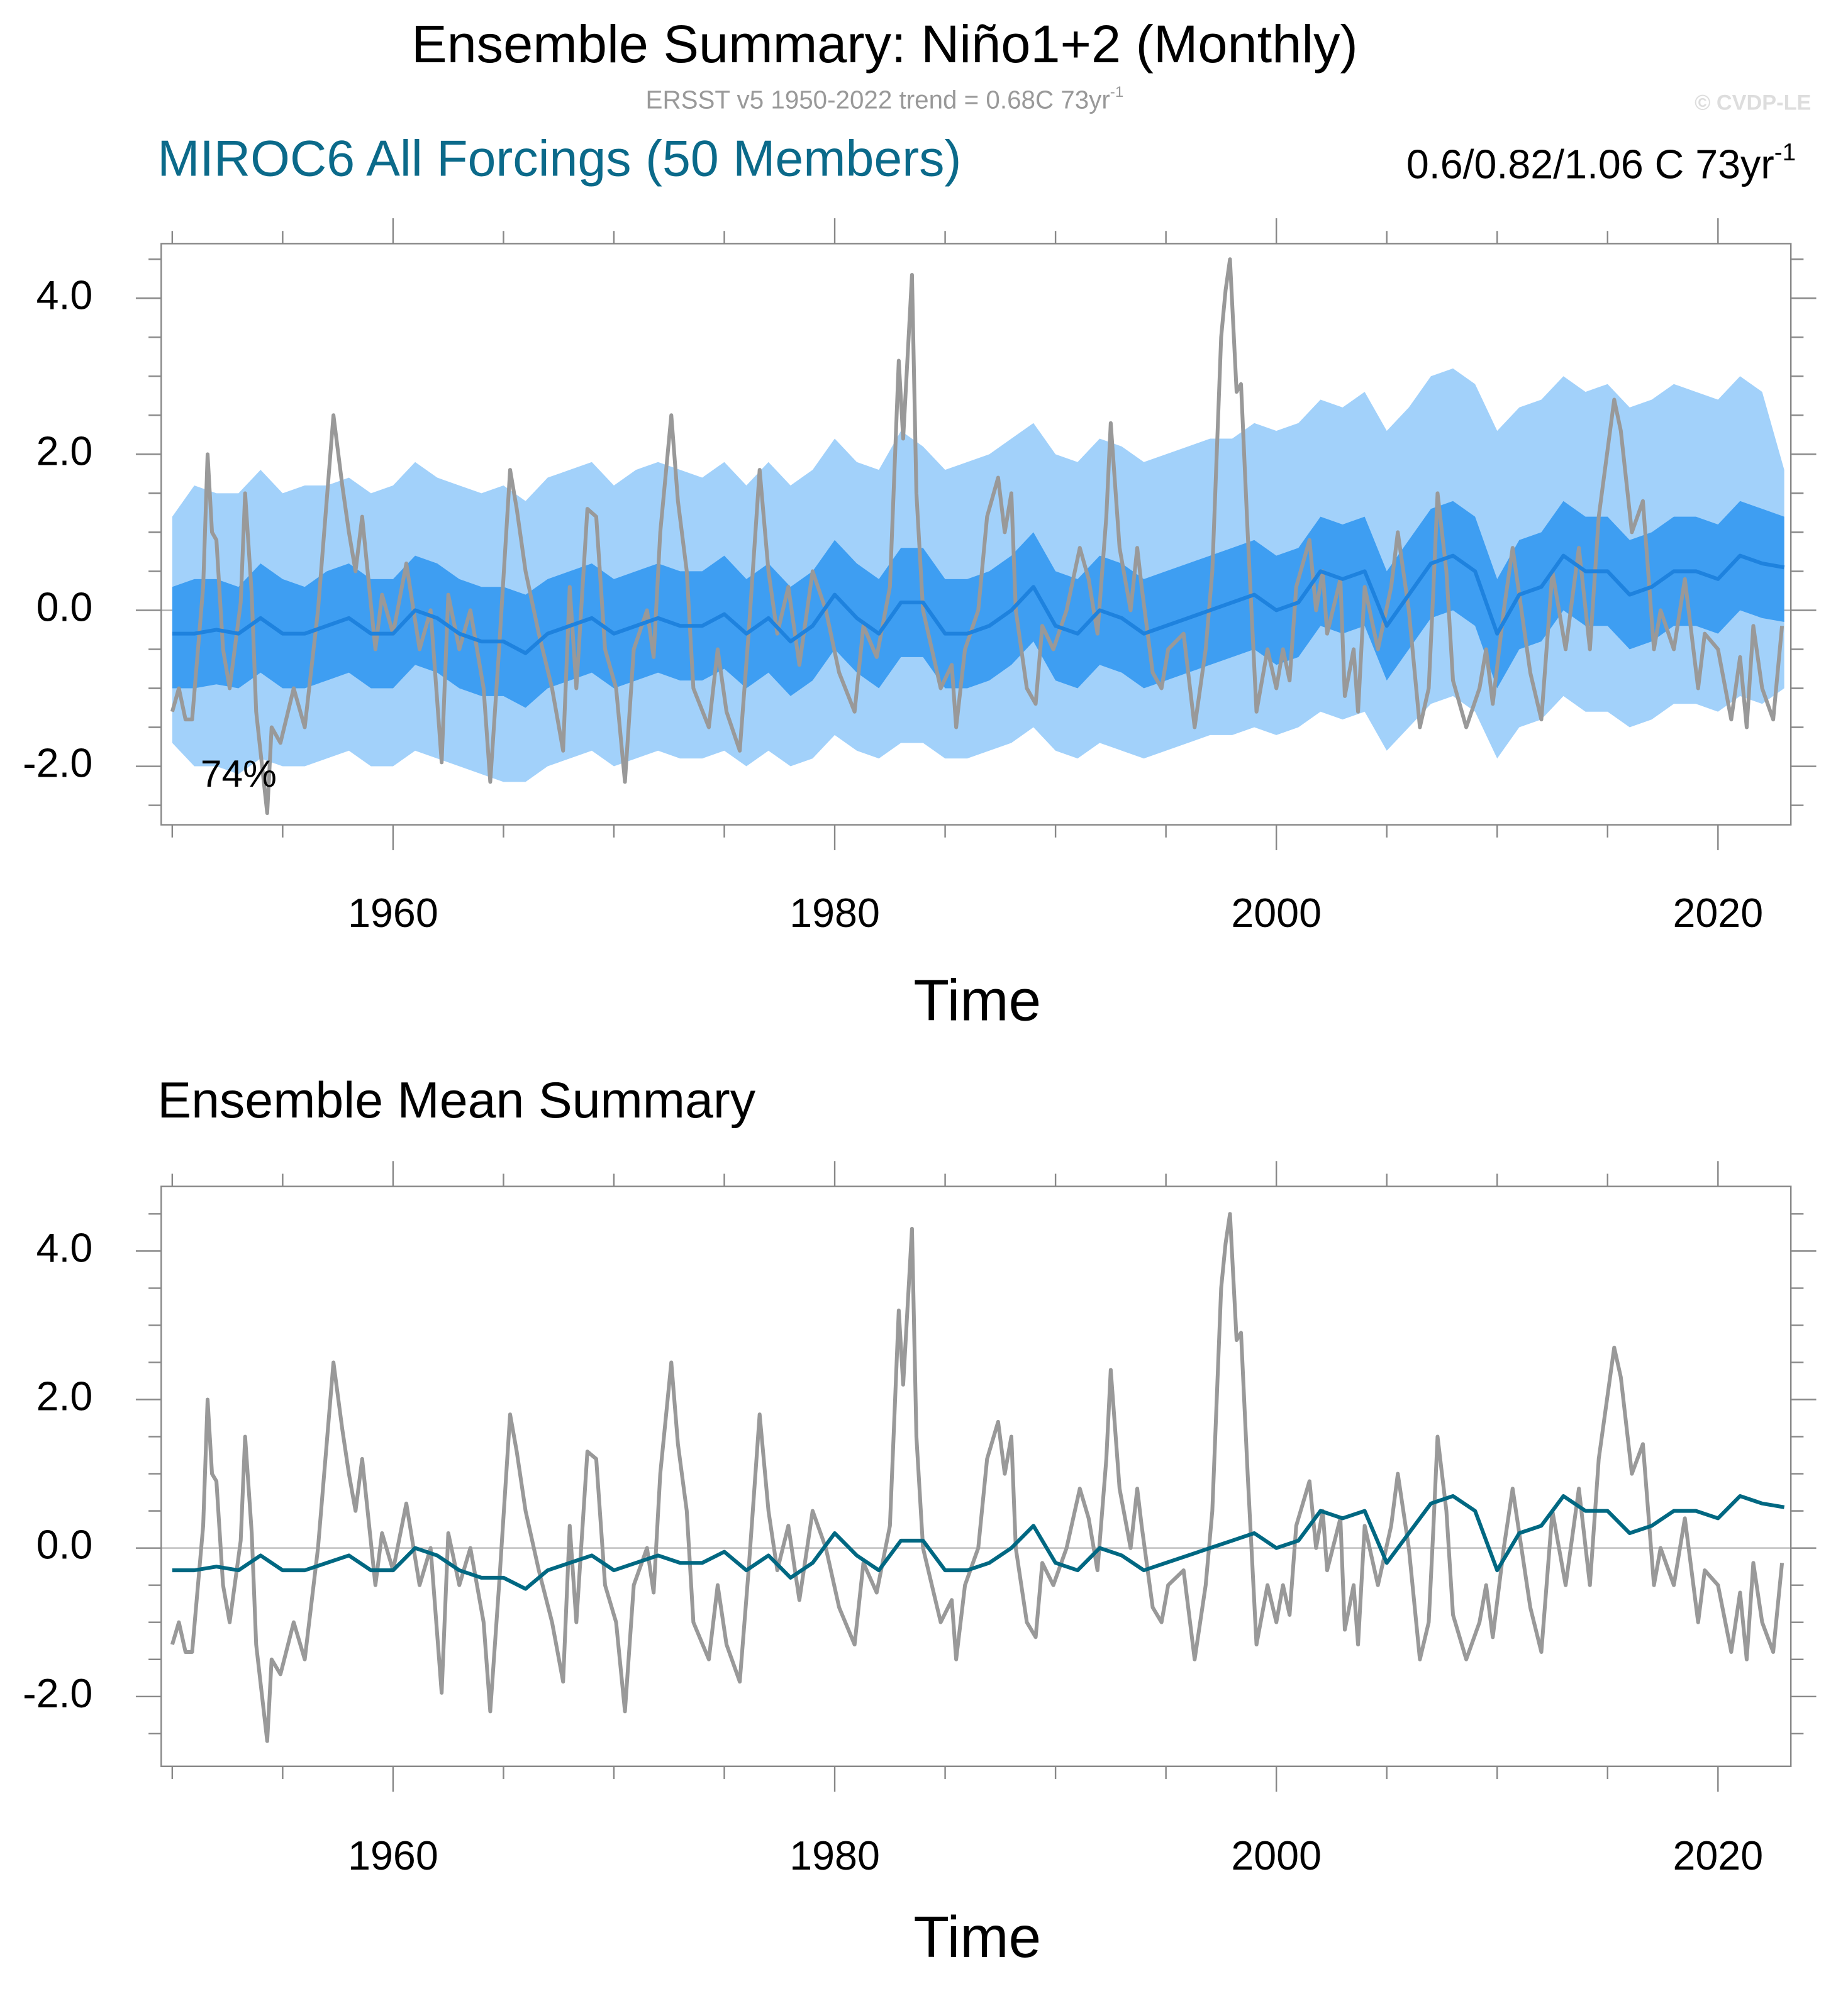  Describe the element at coordinates (1590, 164) in the screenshot. I see `stats-text: 0.6/0.82/1.06 C 73yr` at that location.